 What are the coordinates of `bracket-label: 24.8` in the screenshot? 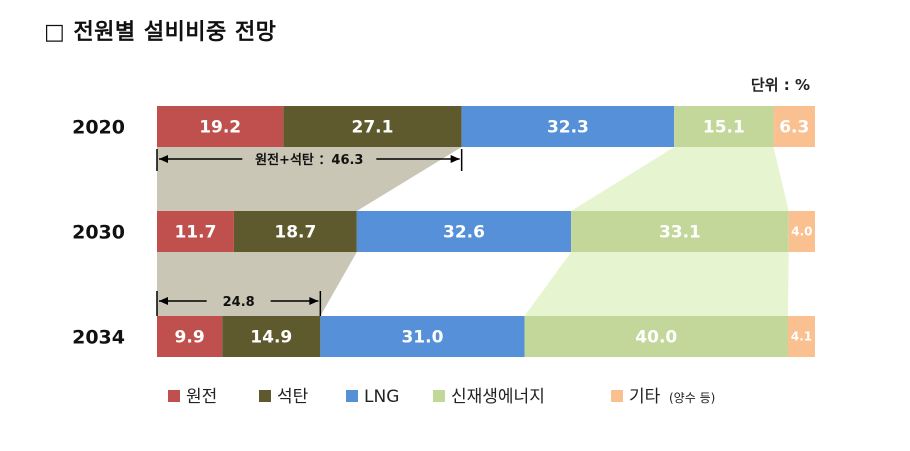 It's located at (239, 302).